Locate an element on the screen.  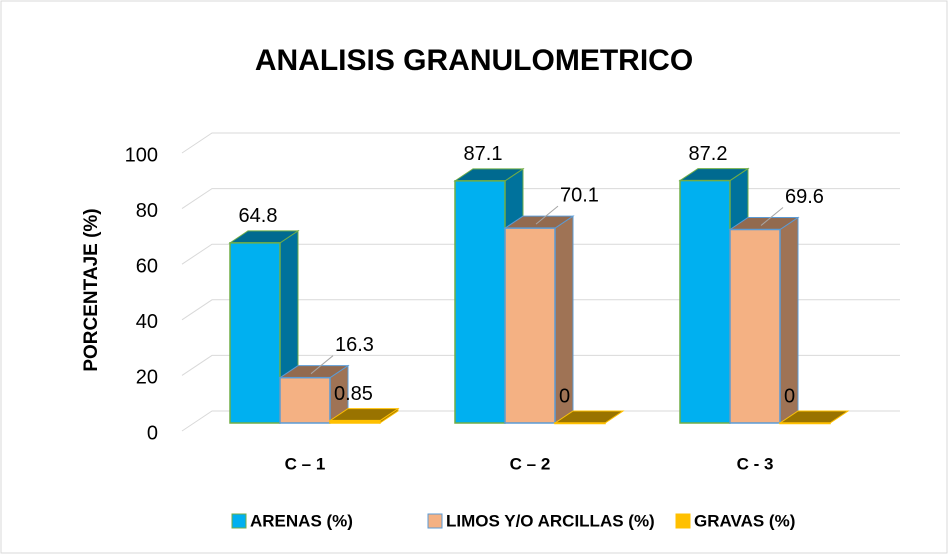
data-label: 70.1 is located at coordinates (579, 195).